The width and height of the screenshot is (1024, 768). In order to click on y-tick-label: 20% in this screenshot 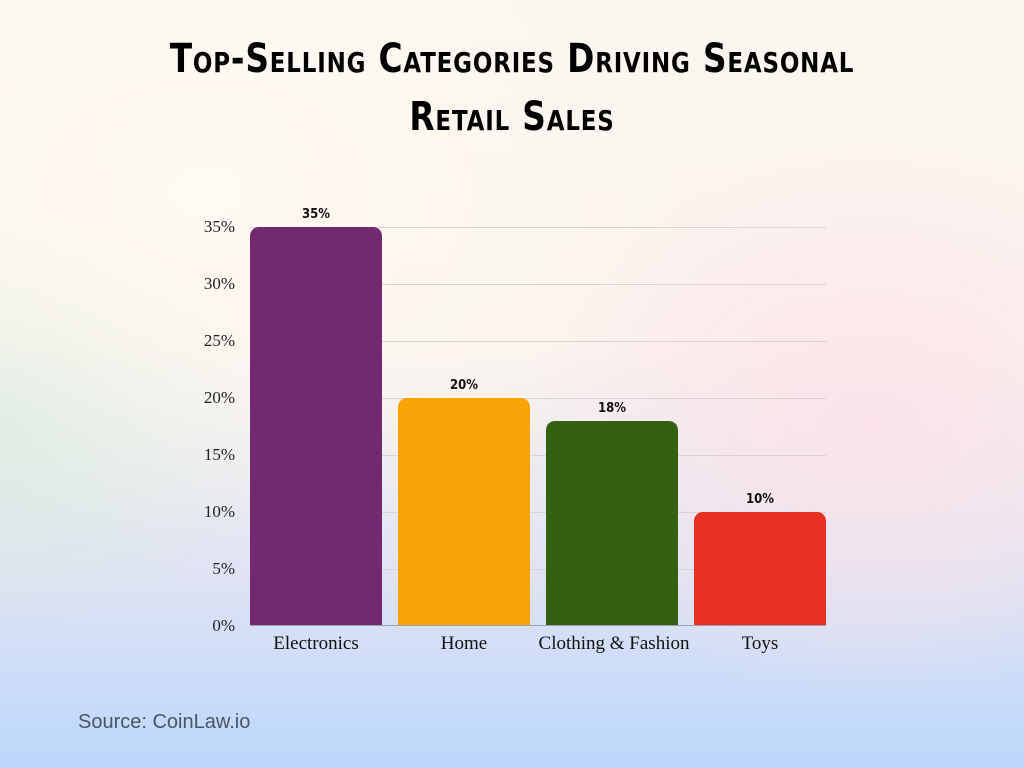, I will do `click(219, 397)`.